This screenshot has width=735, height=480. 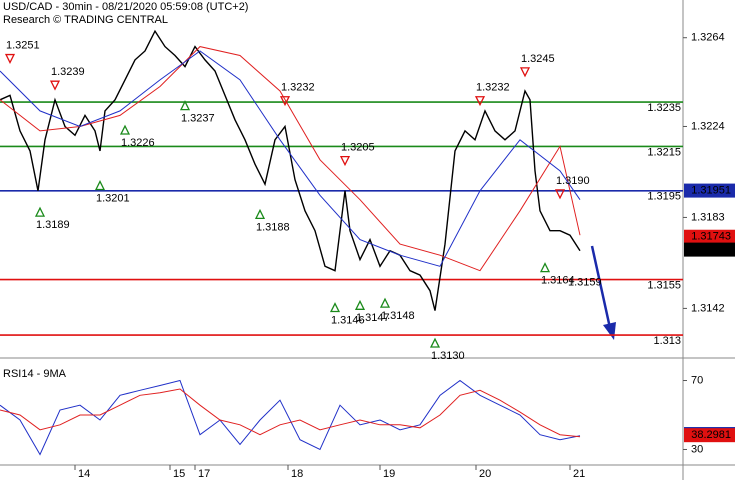 I want to click on level-label: 1.3195, so click(x=664, y=197).